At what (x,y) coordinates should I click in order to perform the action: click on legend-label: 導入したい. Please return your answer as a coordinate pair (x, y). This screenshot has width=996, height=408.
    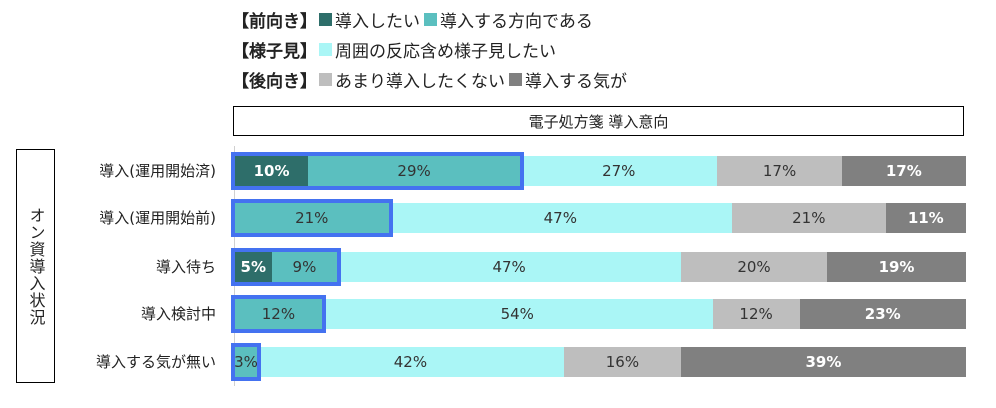
    Looking at the image, I should click on (377, 21).